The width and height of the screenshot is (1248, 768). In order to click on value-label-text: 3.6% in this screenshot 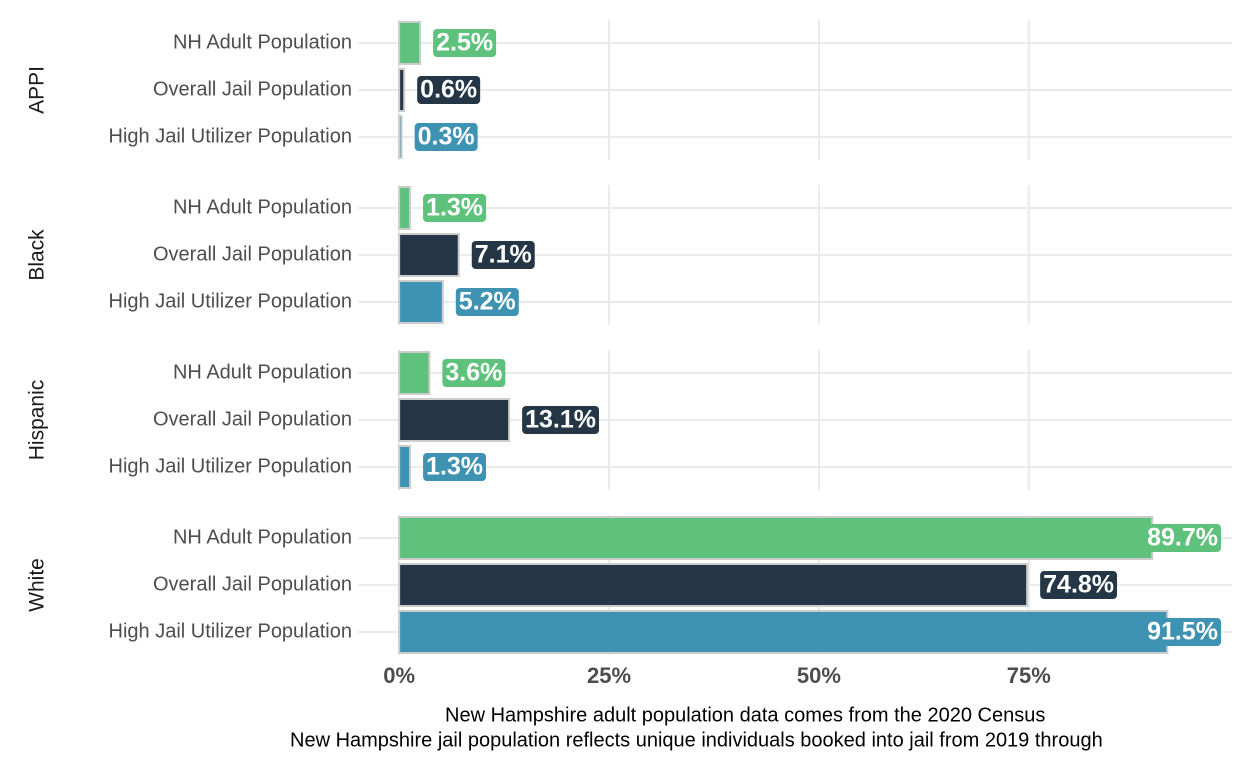, I will do `click(473, 373)`.